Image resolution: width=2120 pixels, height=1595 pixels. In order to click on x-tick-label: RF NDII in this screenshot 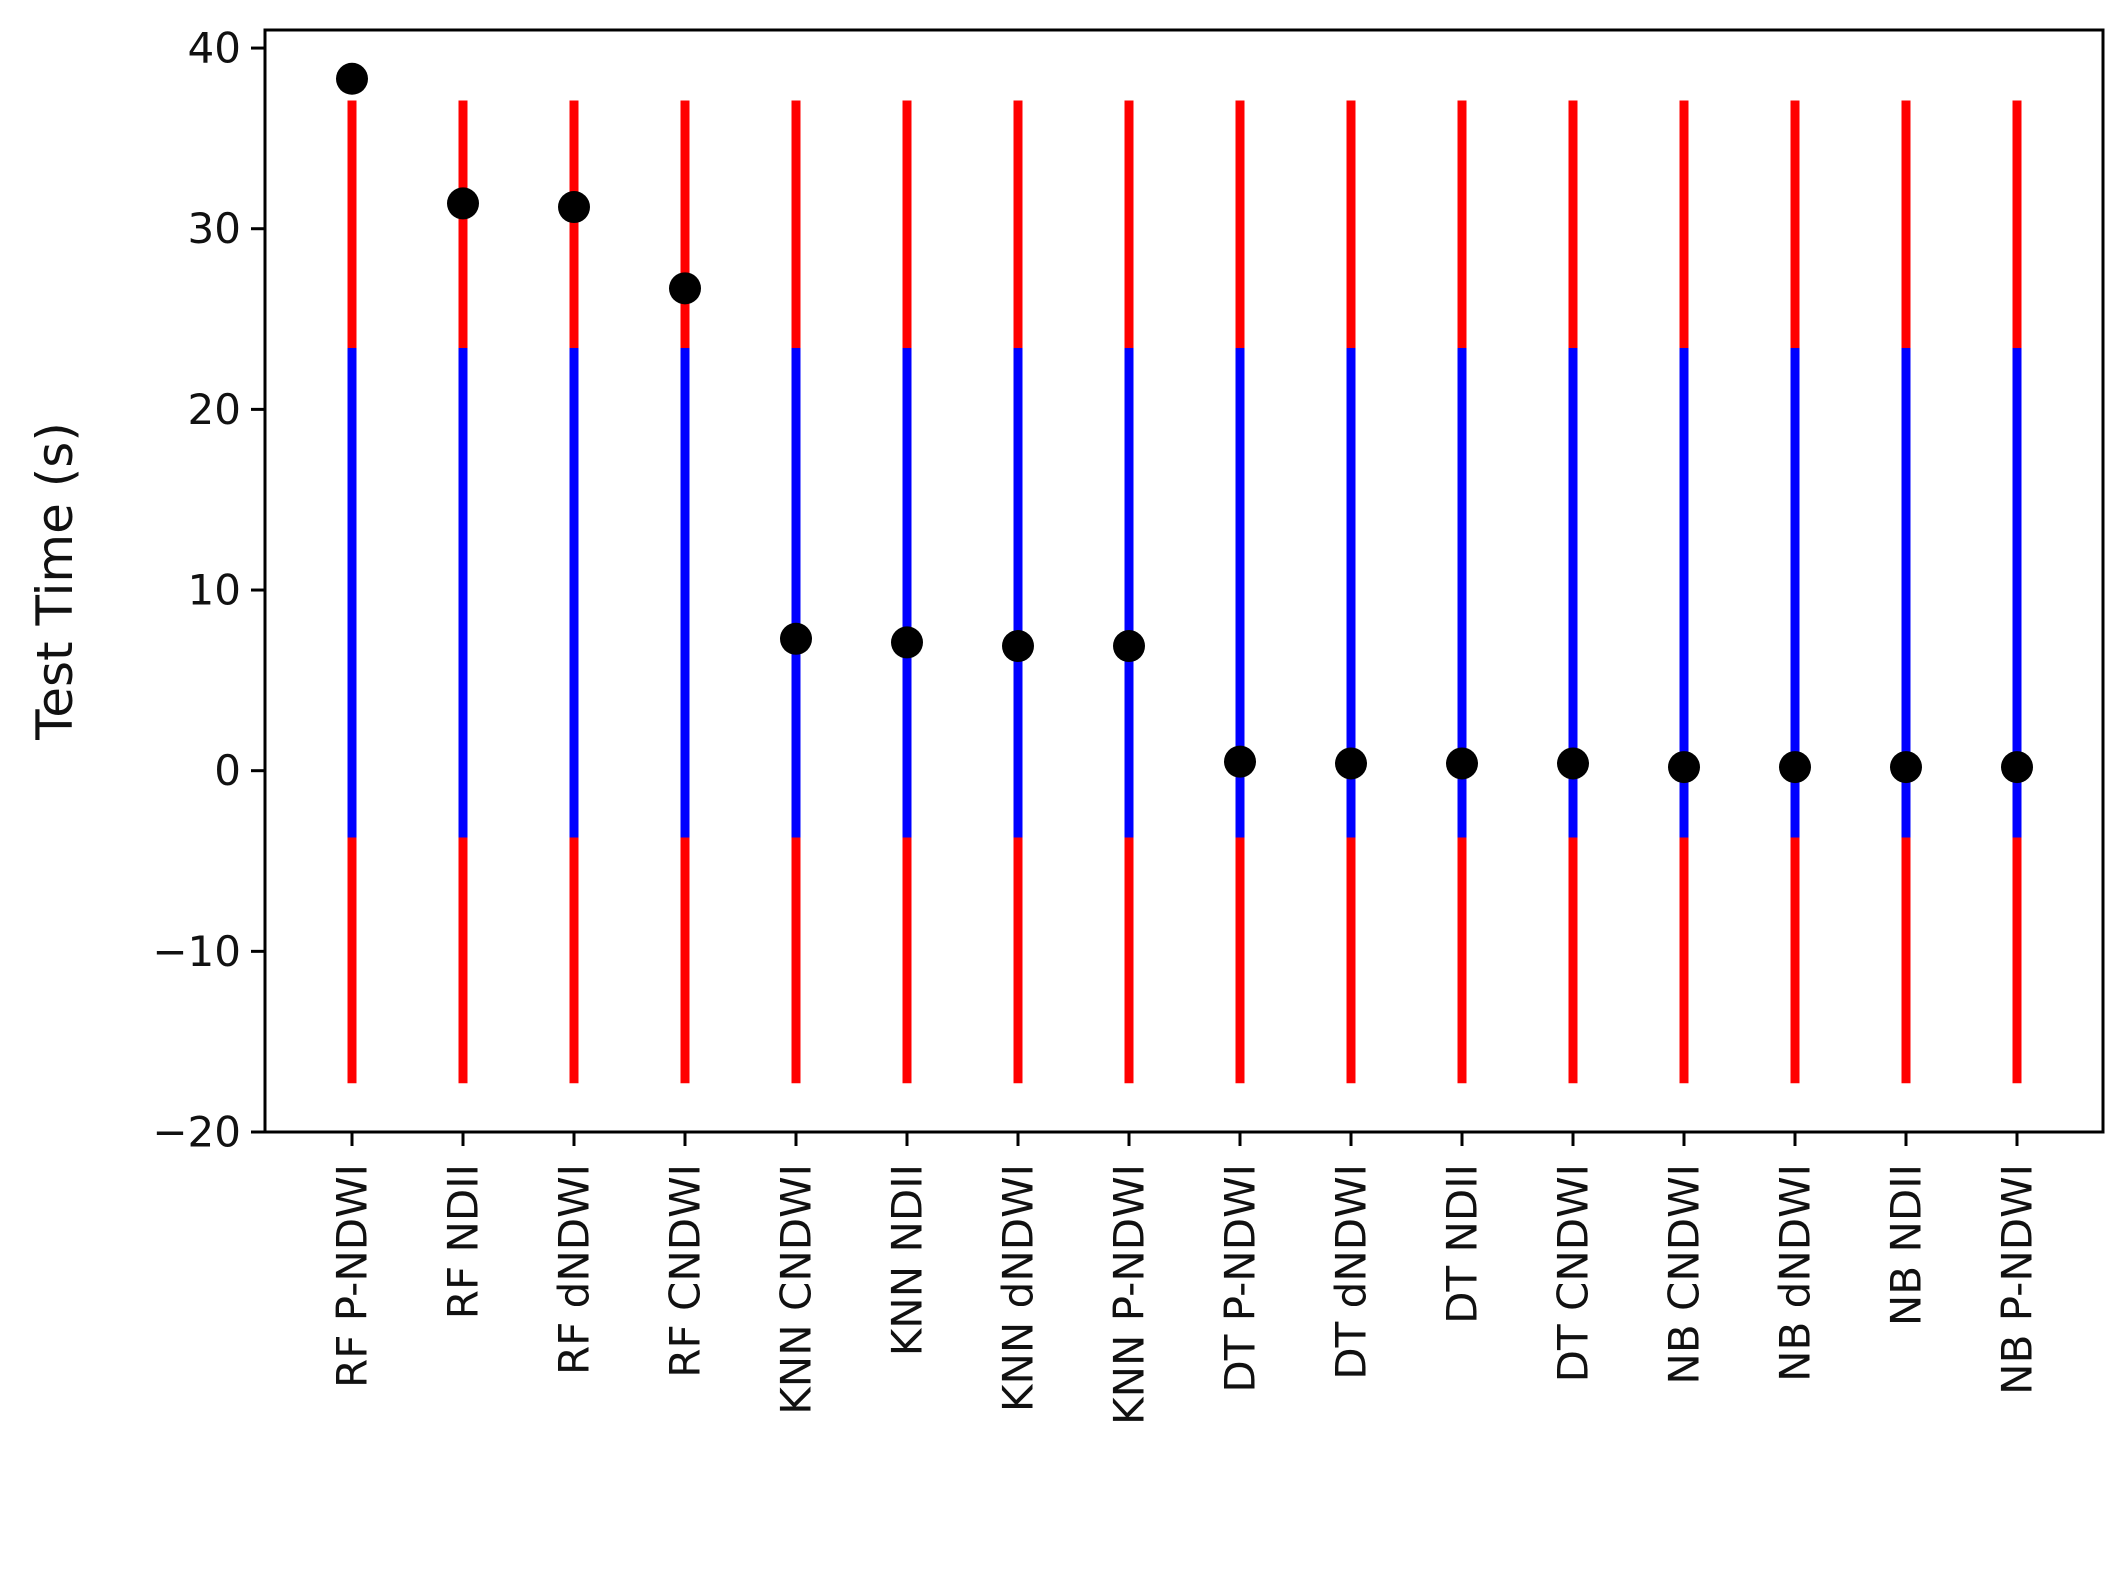, I will do `click(463, 1241)`.